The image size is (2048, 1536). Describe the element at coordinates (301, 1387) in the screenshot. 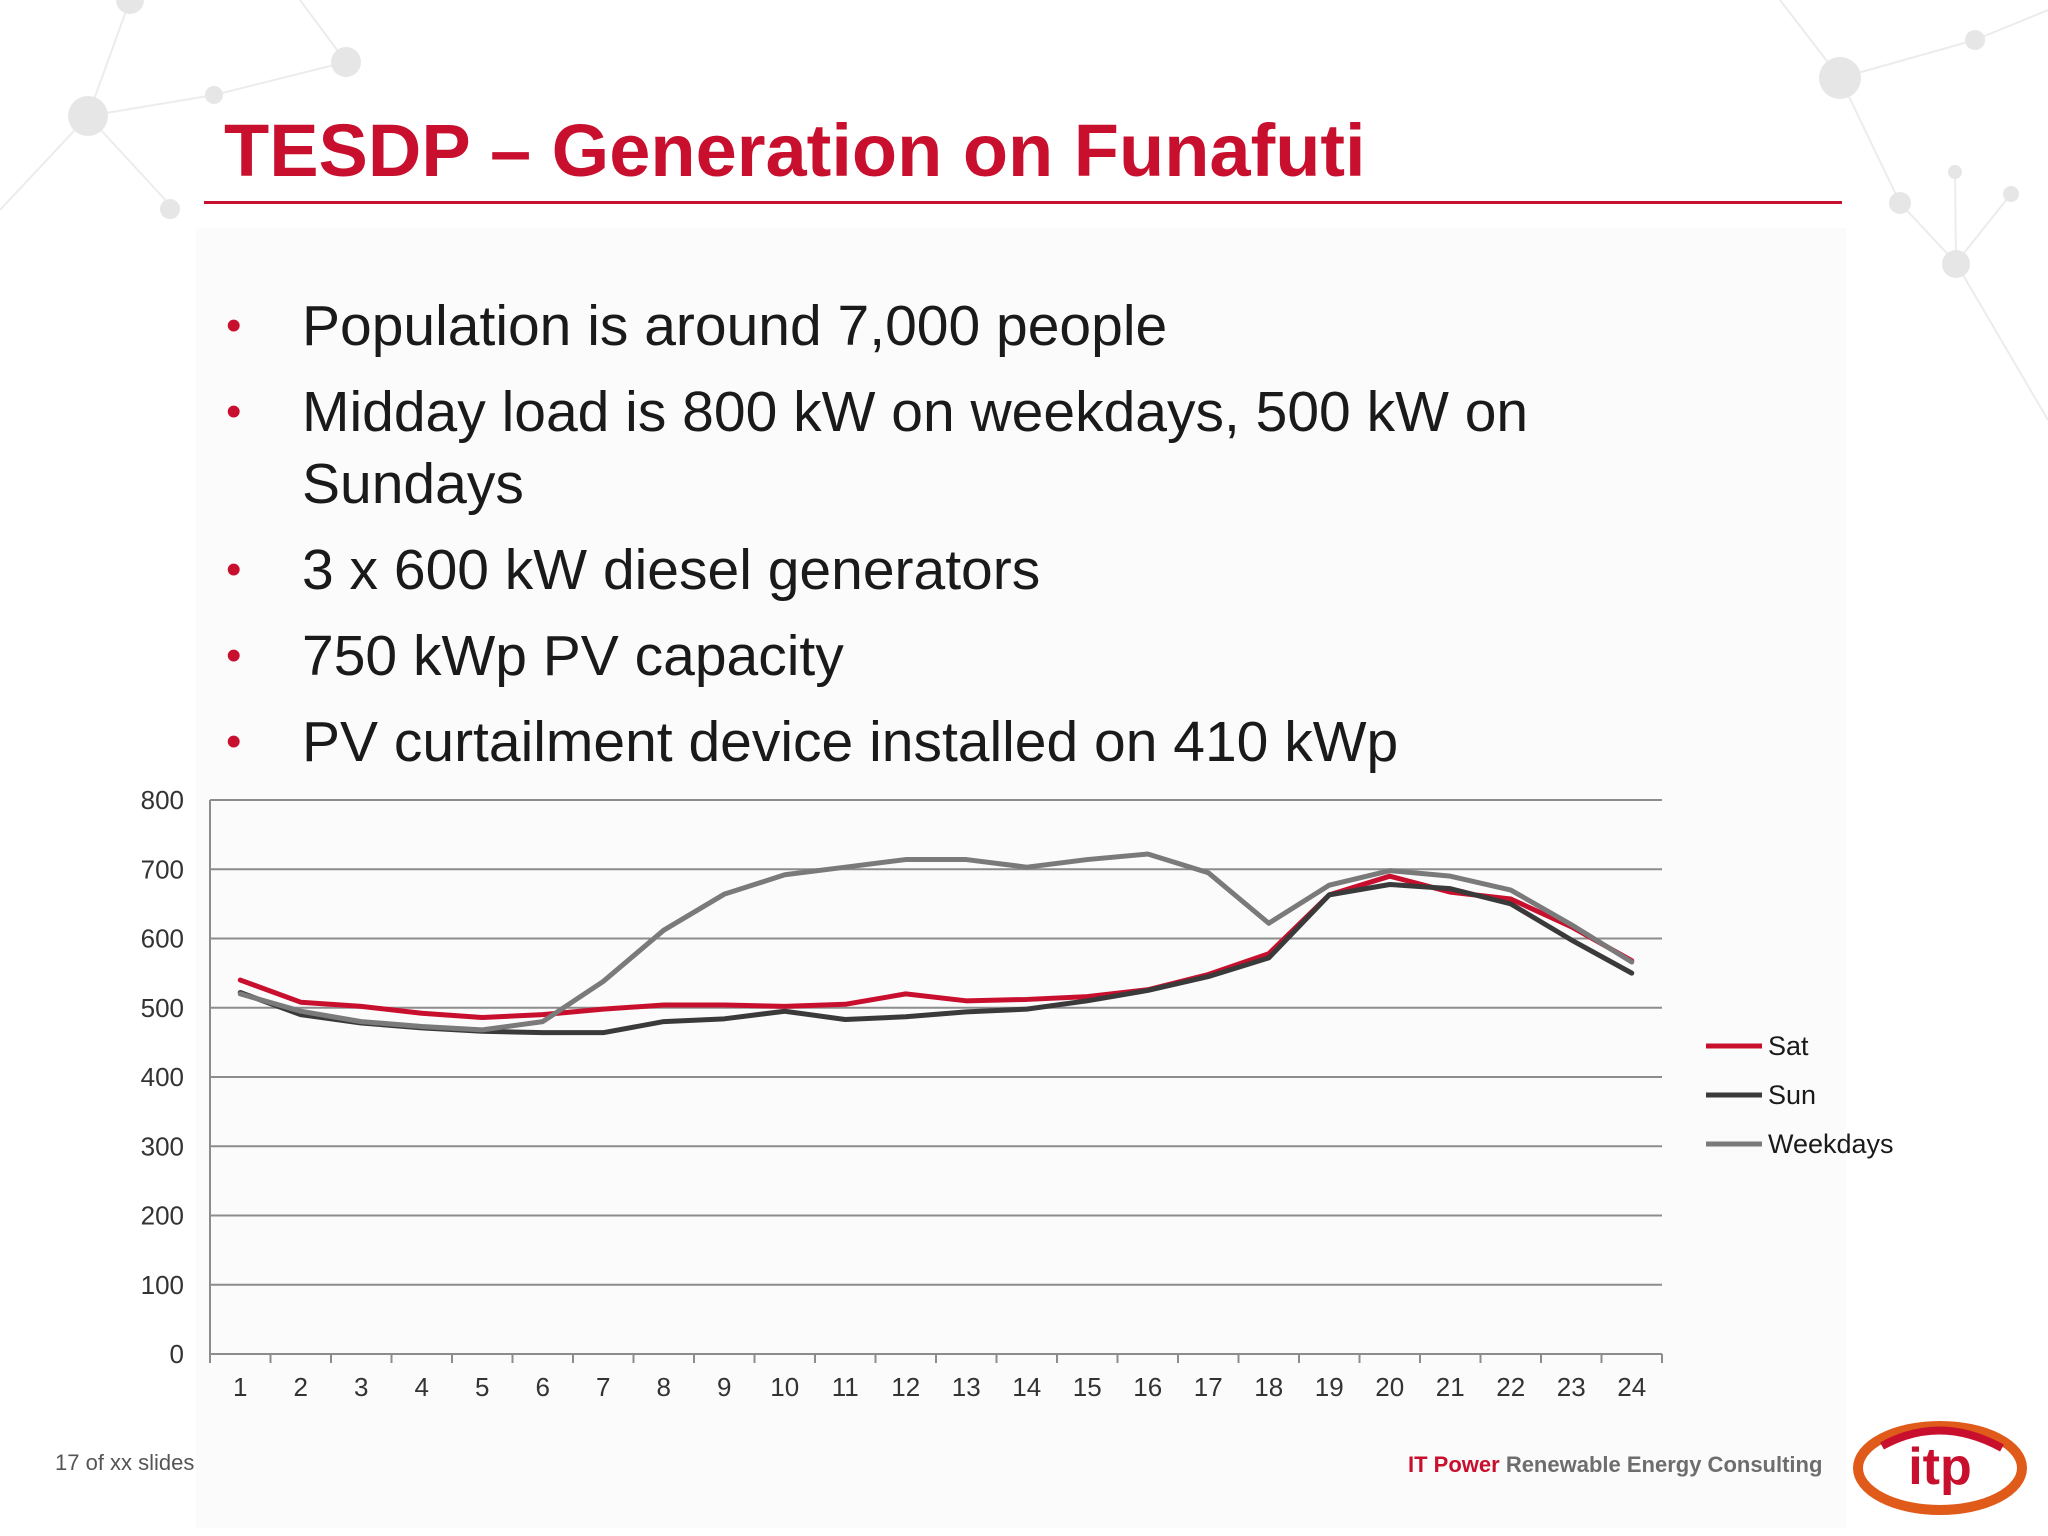

I see `x-tick-label: 2` at that location.